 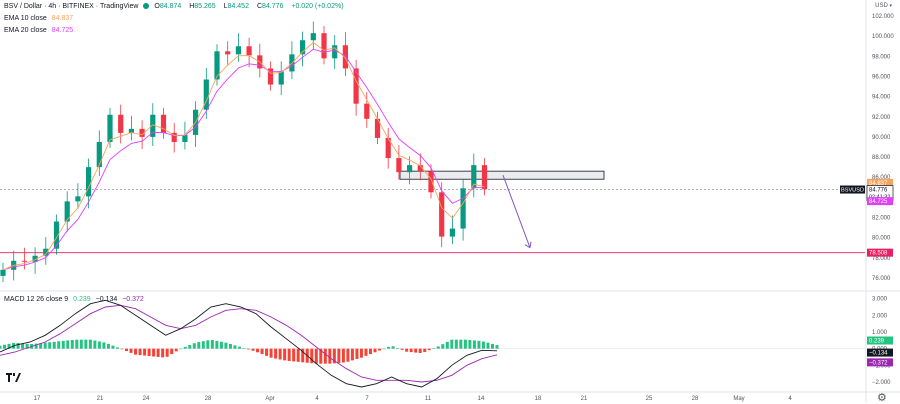 What do you see at coordinates (881, 279) in the screenshot?
I see `price-tick-label: 76.000` at bounding box center [881, 279].